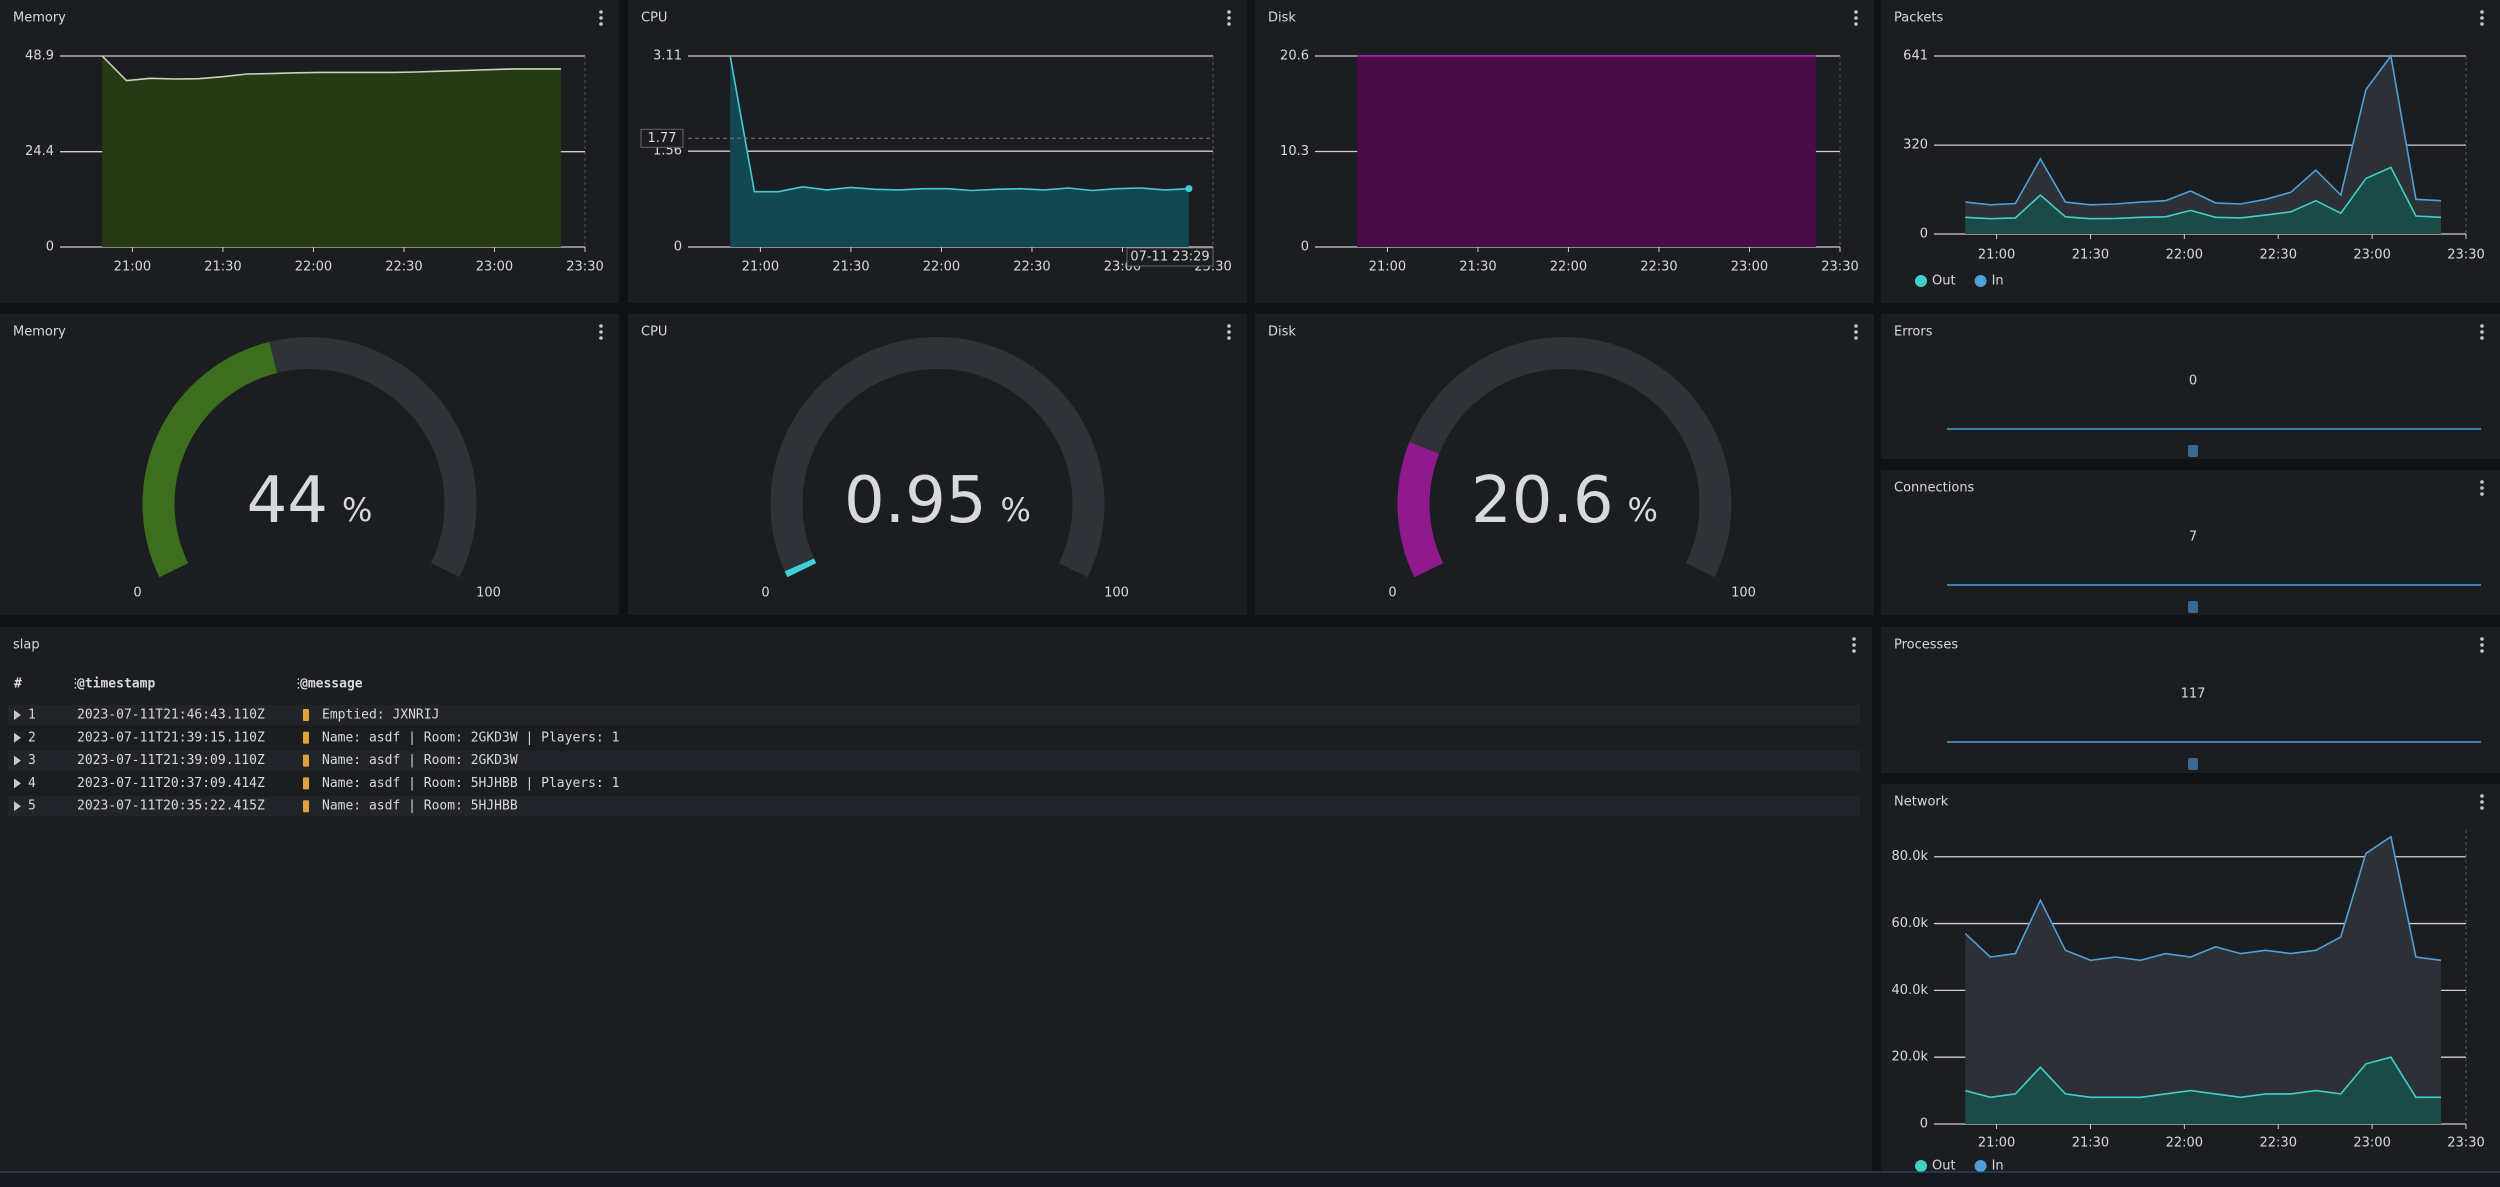 The image size is (2500, 1187). Describe the element at coordinates (1294, 56) in the screenshot. I see `y-tick-label: 20.6` at that location.